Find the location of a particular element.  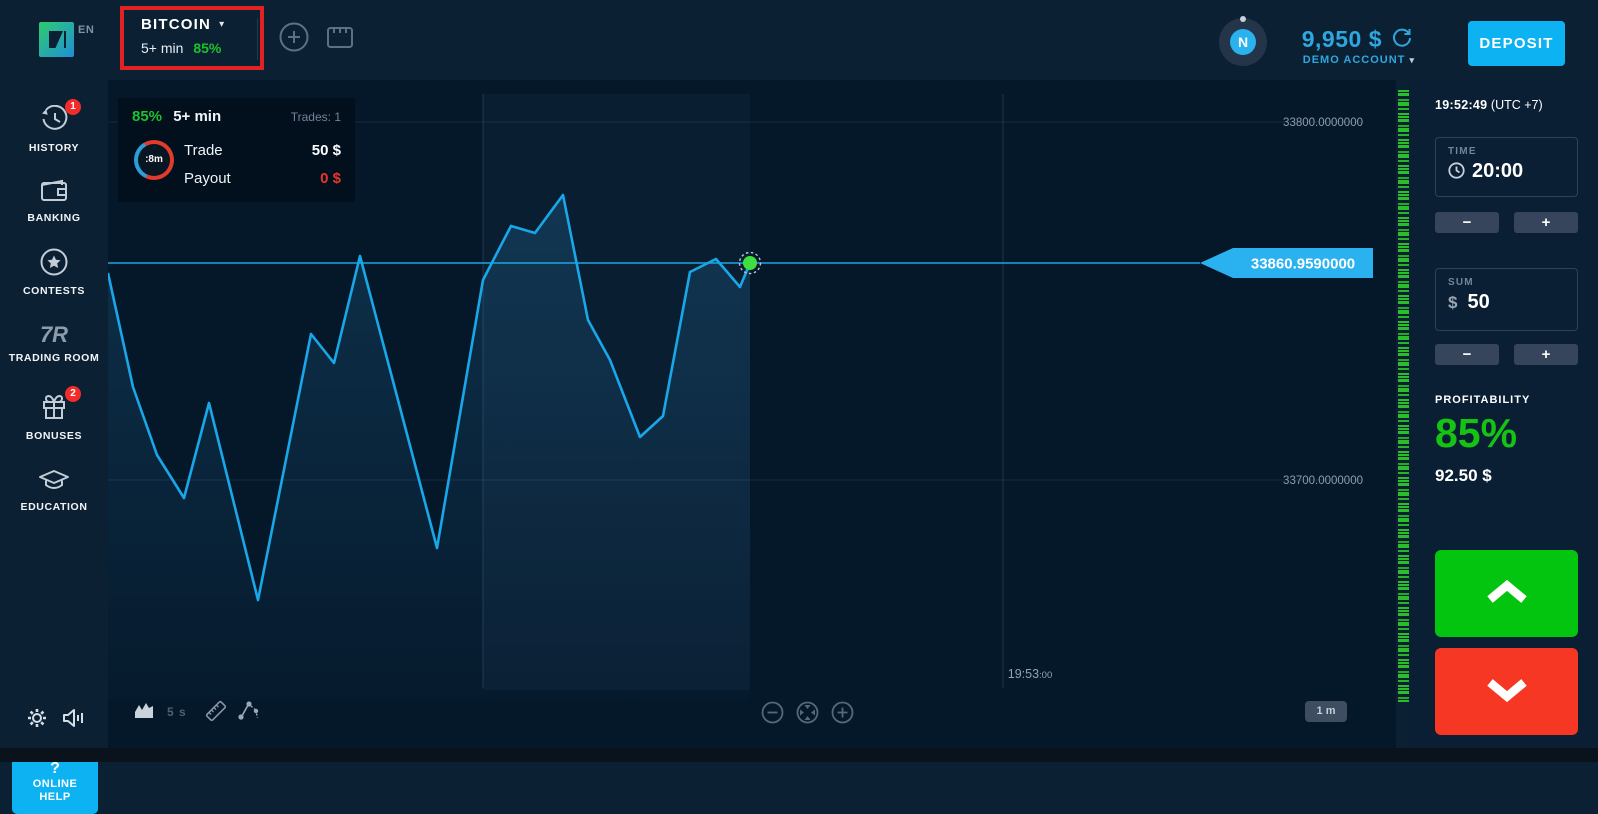

server-clock: 19:52:49 (UTC +7) is located at coordinates (1489, 105).